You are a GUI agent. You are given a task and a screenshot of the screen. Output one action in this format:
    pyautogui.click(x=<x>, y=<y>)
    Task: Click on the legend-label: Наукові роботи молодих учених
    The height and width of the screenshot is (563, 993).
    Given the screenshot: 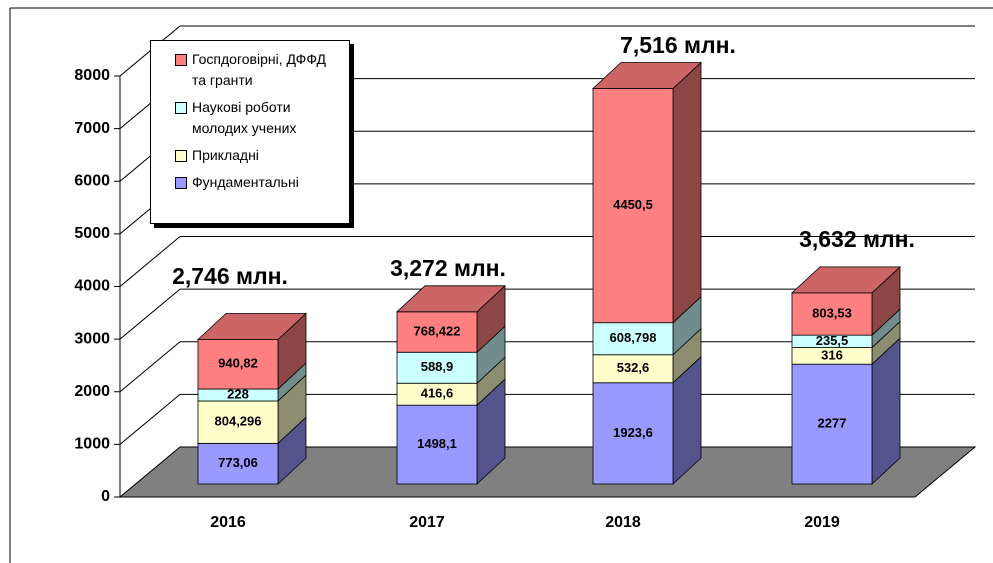 What is the action you would take?
    pyautogui.click(x=244, y=117)
    